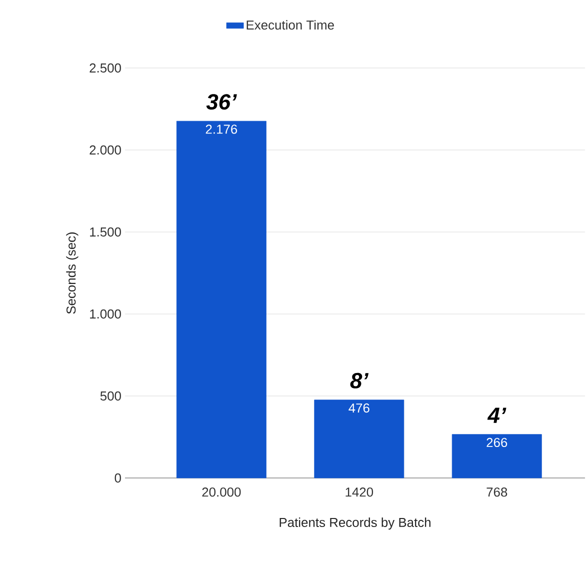 Image resolution: width=586 pixels, height=569 pixels. Describe the element at coordinates (221, 102) in the screenshot. I see `annotation: 36’` at that location.